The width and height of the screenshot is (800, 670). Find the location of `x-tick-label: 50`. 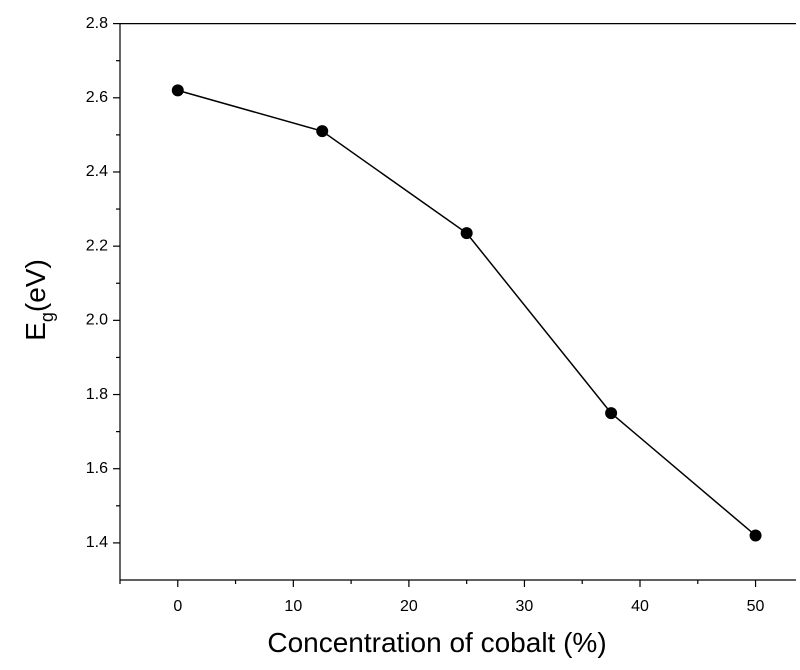

x-tick-label: 50 is located at coordinates (756, 606).